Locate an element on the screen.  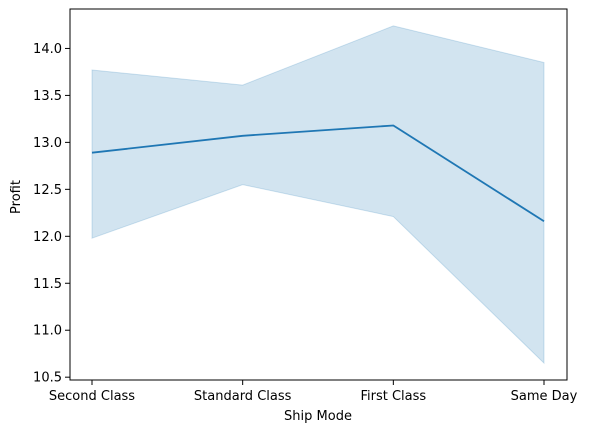
y-tick-label: 11.5 is located at coordinates (47, 284).